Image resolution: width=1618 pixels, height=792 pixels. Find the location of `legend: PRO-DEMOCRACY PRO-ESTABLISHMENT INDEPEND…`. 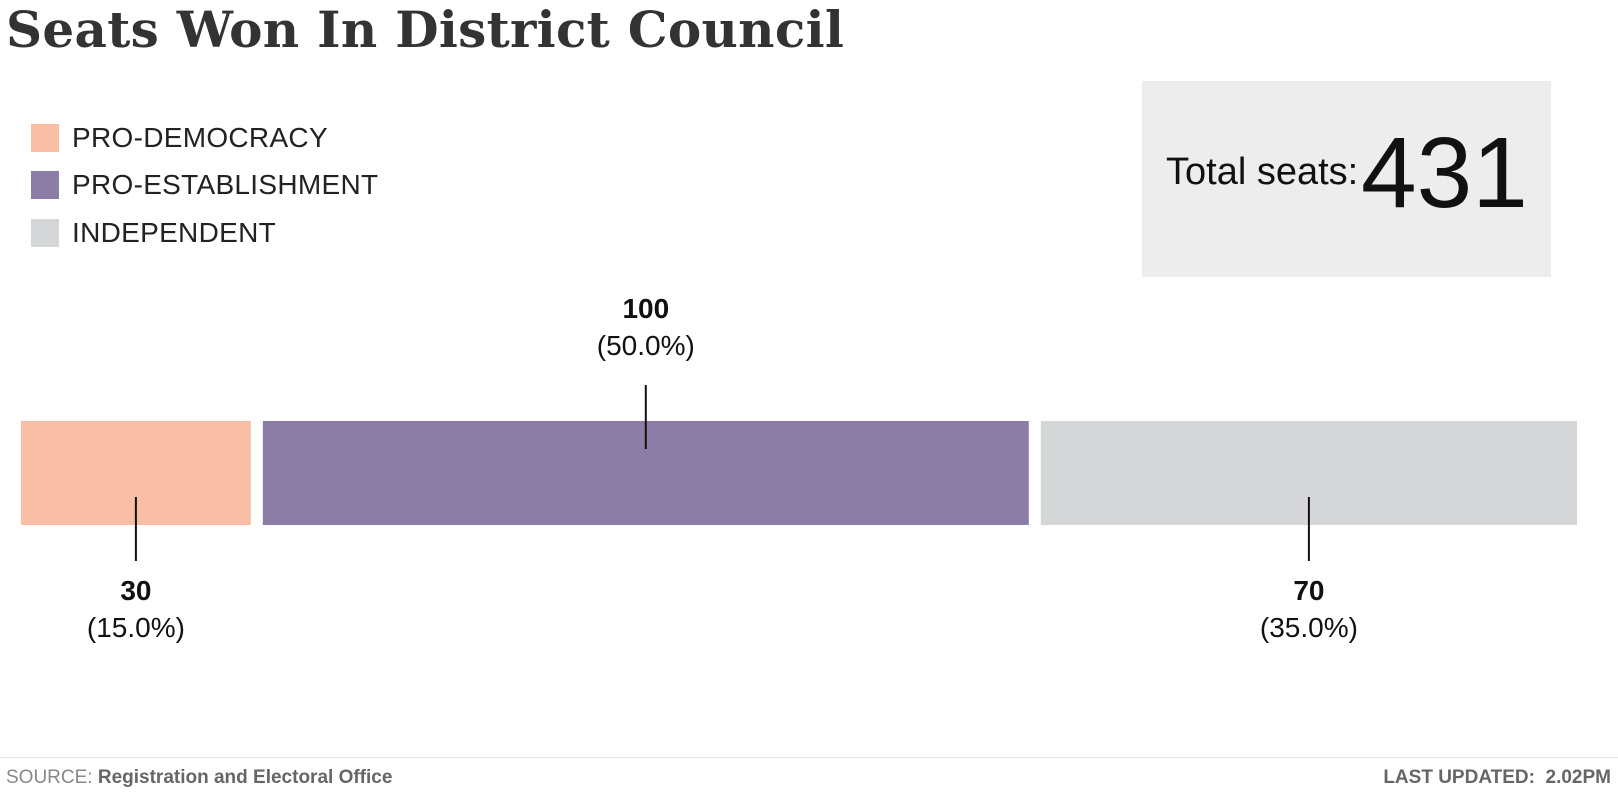

legend: PRO-DEMOCRACY PRO-ESTABLISHMENT INDEPEND… is located at coordinates (204, 185).